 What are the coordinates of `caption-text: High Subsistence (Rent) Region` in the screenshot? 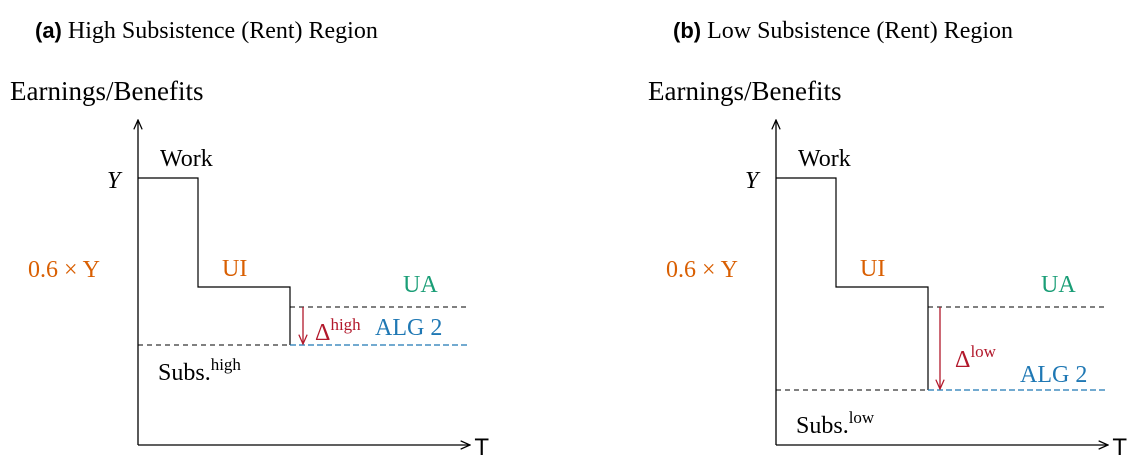 It's located at (223, 31).